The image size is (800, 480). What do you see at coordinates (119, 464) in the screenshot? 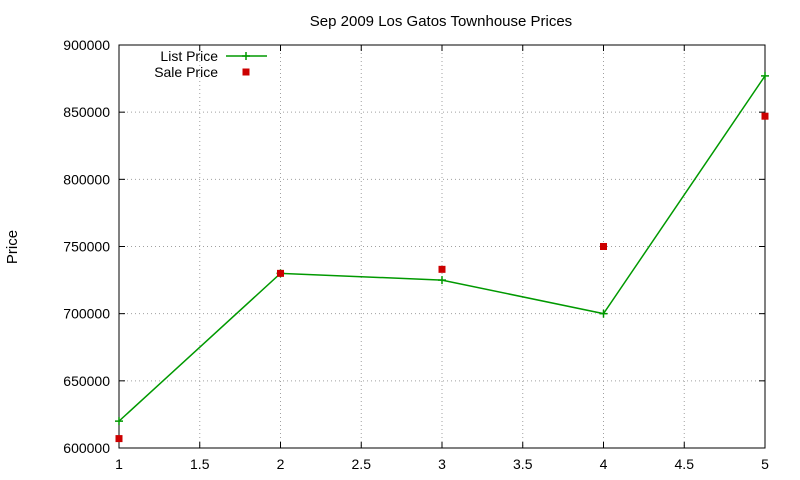
I see `x-tick-label: 1` at bounding box center [119, 464].